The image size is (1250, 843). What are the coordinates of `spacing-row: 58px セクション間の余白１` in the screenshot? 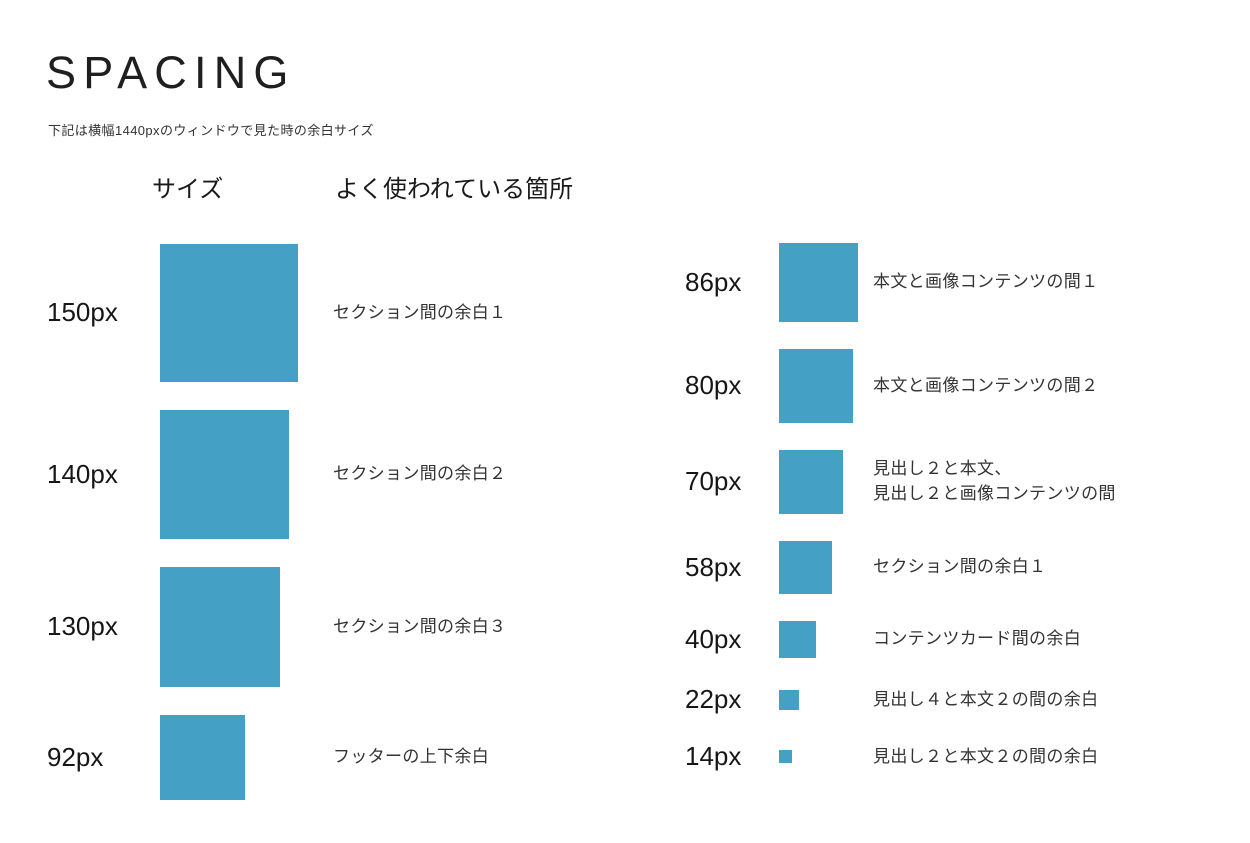 It's located at (900, 567).